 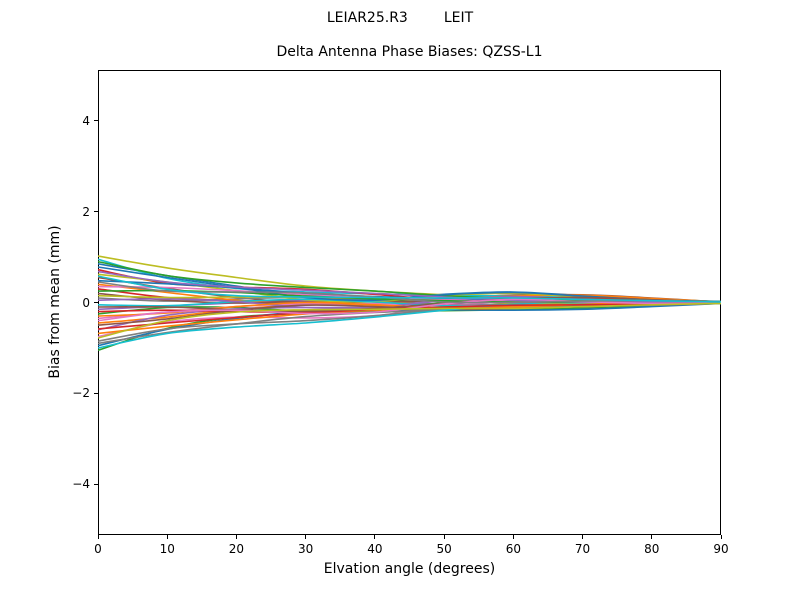 I want to click on x-tick-label: 0, so click(x=98, y=549).